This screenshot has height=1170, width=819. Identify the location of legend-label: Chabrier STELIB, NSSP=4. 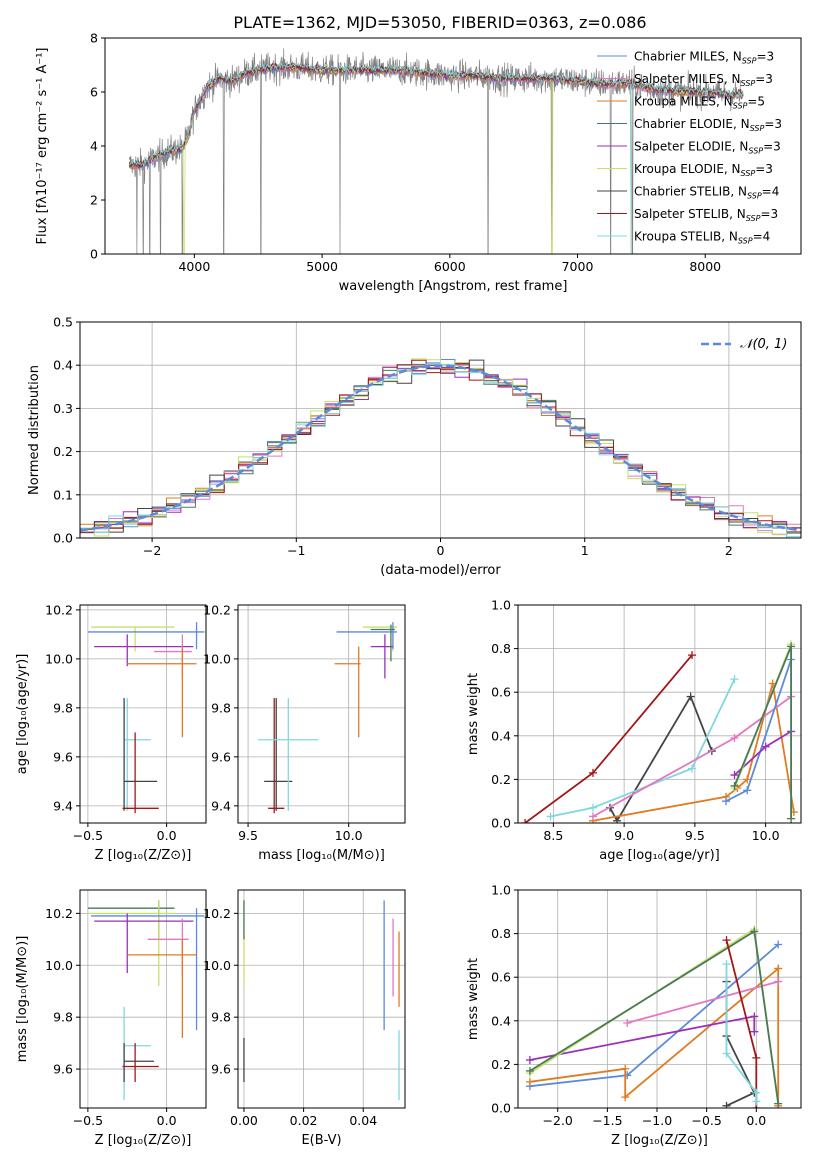
(706, 193).